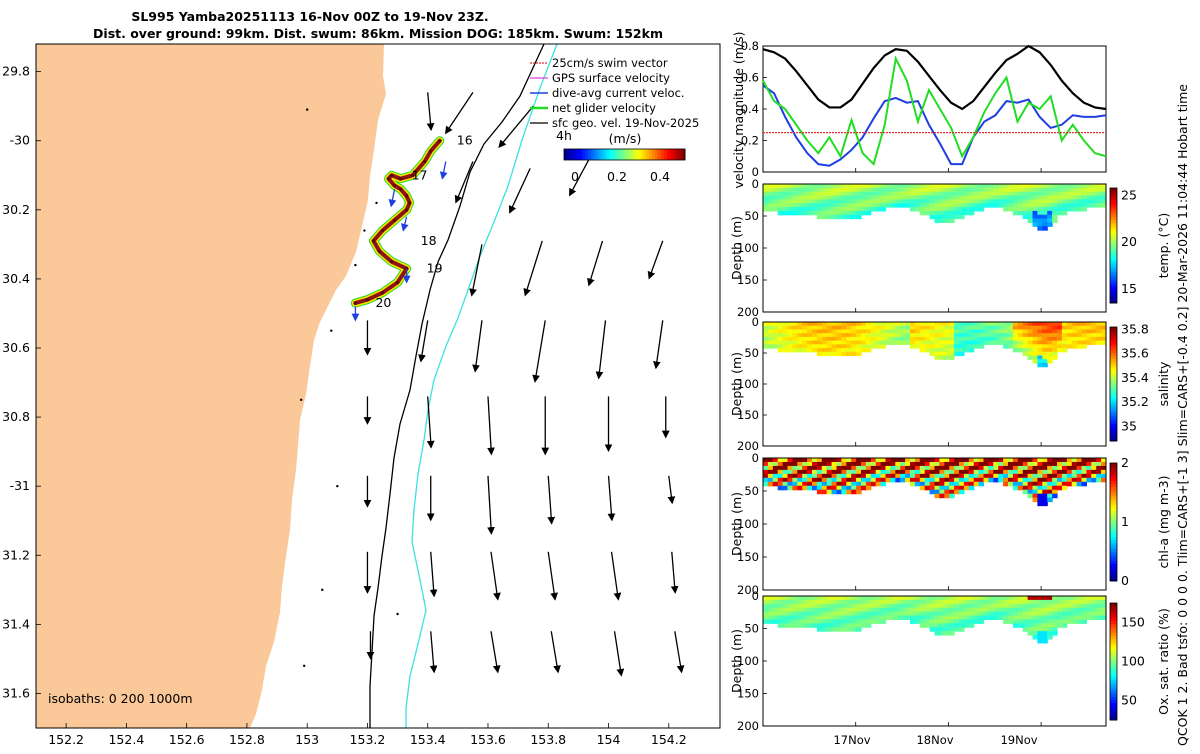 The height and width of the screenshot is (754, 1200). Describe the element at coordinates (751, 629) in the screenshot. I see `section-oxygen-y-tick-1: 50` at that location.